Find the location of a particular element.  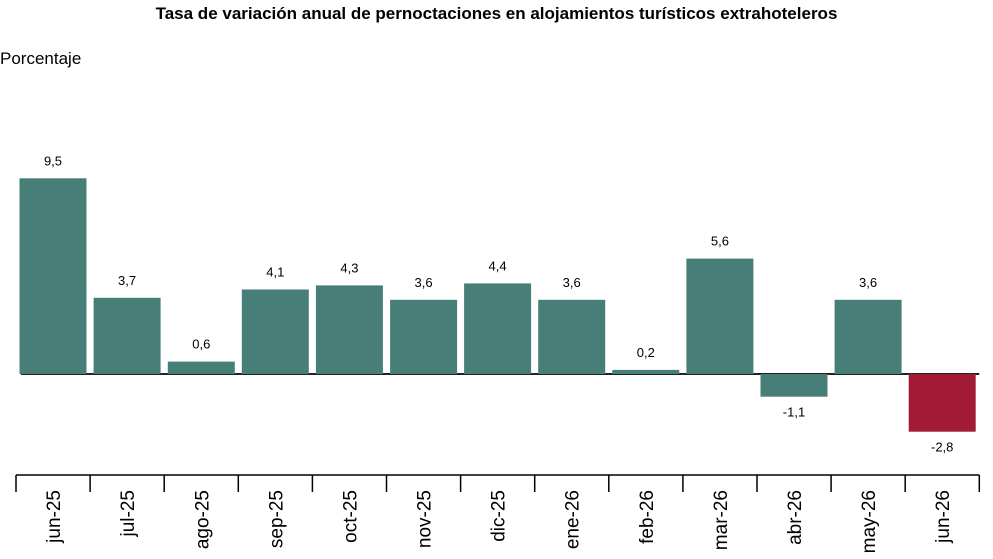

data-label-may-26: 3,6 is located at coordinates (868, 282).